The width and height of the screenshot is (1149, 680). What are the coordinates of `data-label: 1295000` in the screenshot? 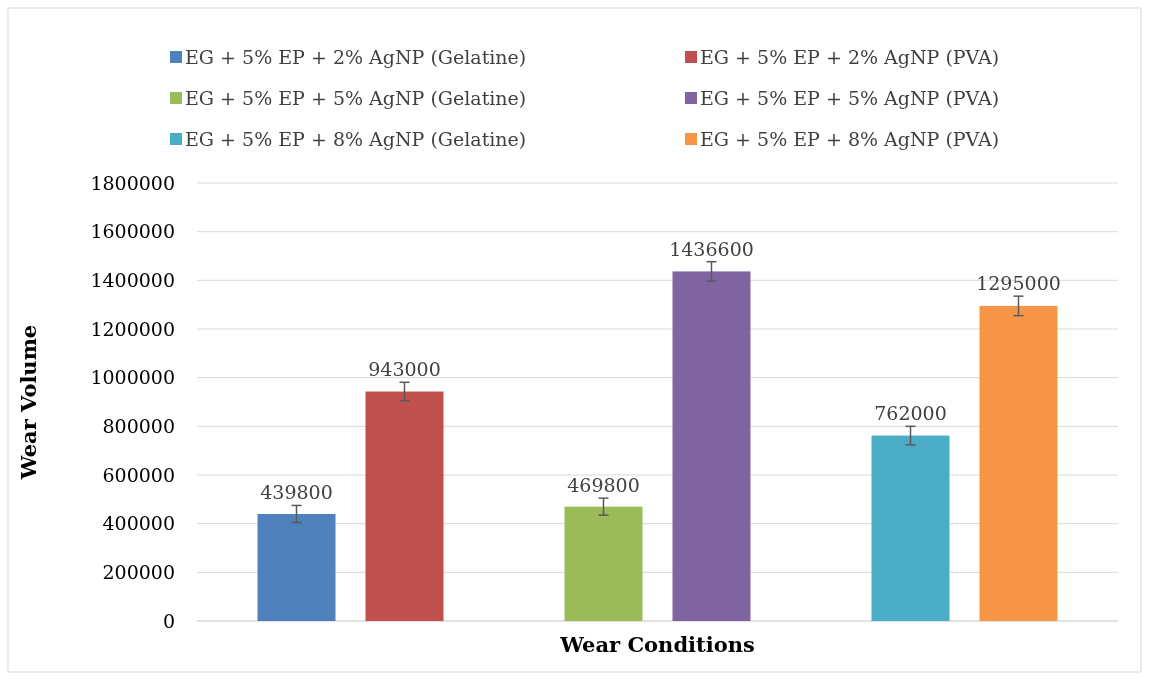 It's located at (1018, 283).